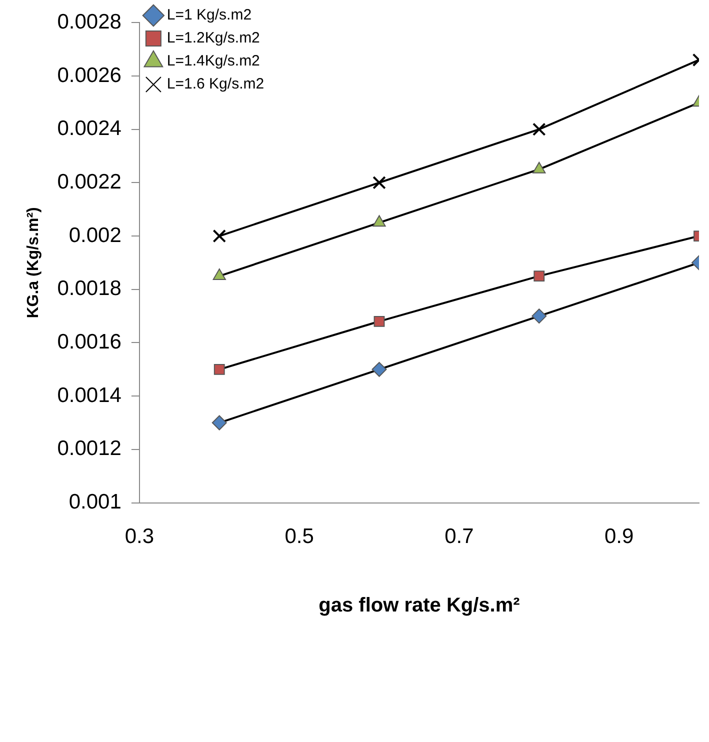  Describe the element at coordinates (299, 536) in the screenshot. I see `x-tick-label: 0.5` at that location.